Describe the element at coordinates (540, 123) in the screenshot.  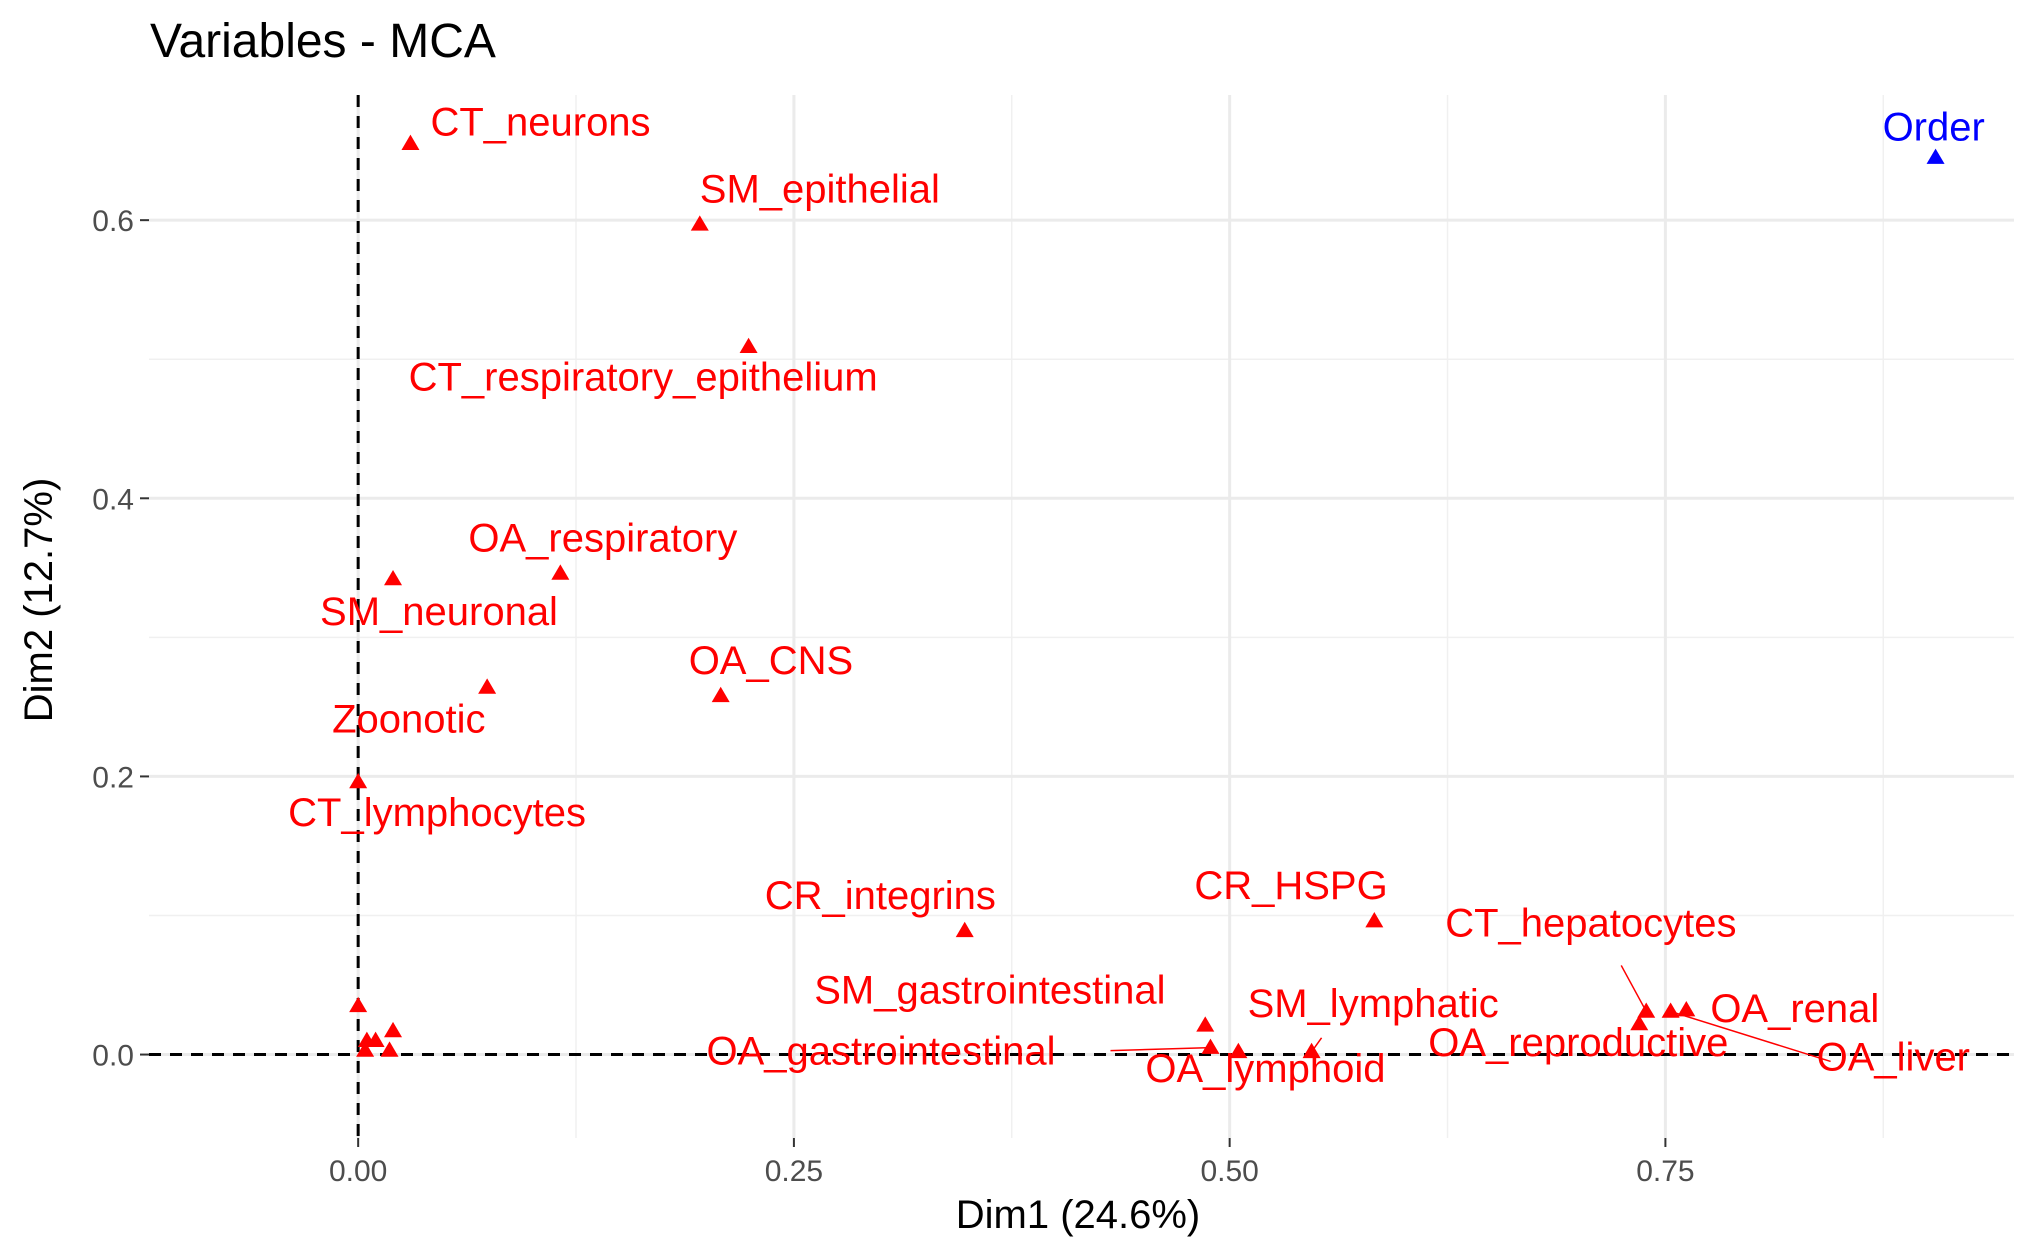
I see `point-label-ct-neurons: CT_neurons` at that location.